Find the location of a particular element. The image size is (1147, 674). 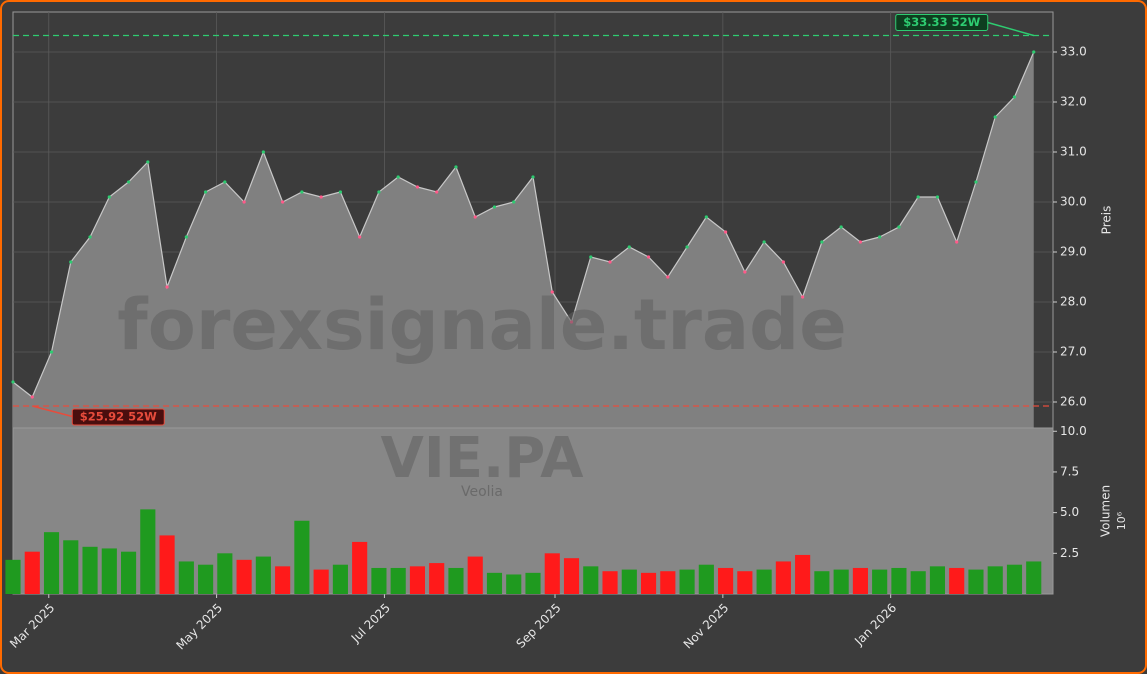

hline-label: $33.33 52W is located at coordinates (941, 22).